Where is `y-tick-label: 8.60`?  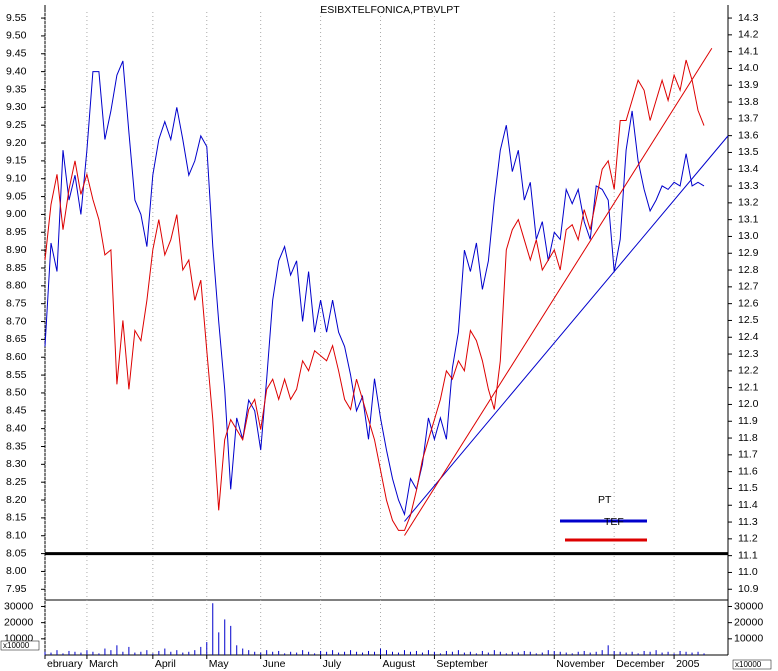
y-tick-label: 8.60 is located at coordinates (16, 357).